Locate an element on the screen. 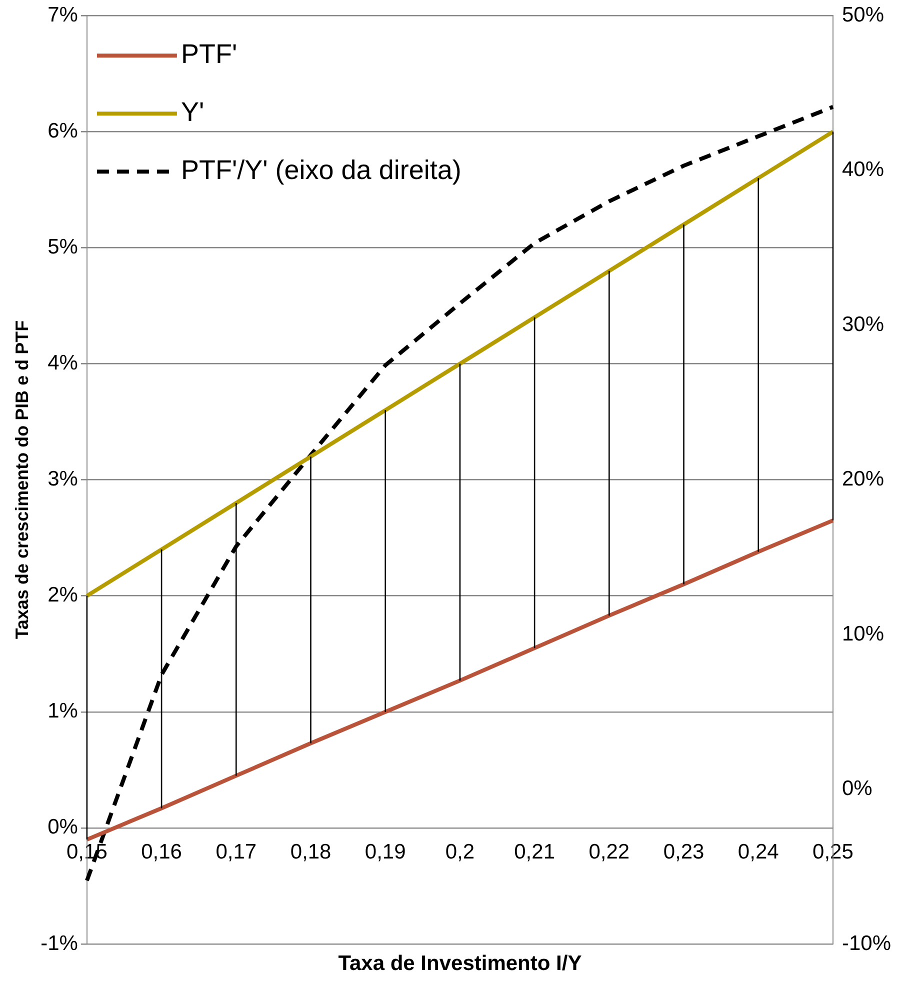 The width and height of the screenshot is (906, 988). y-tick-label: 2% is located at coordinates (63, 595).